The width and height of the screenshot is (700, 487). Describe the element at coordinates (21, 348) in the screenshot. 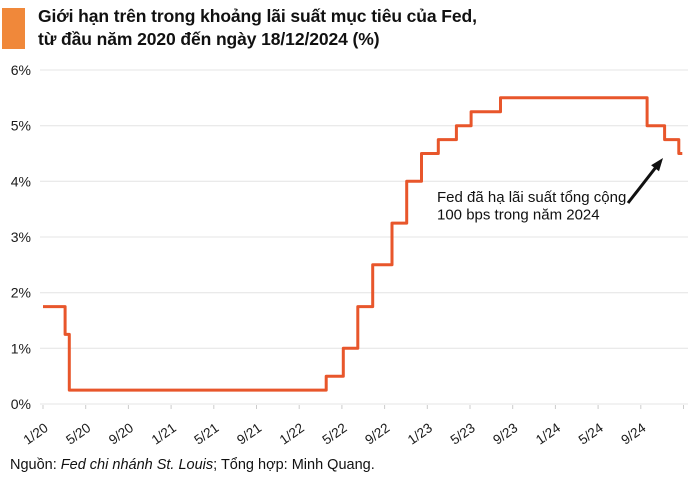

I see `y-axis-label: 1%` at that location.